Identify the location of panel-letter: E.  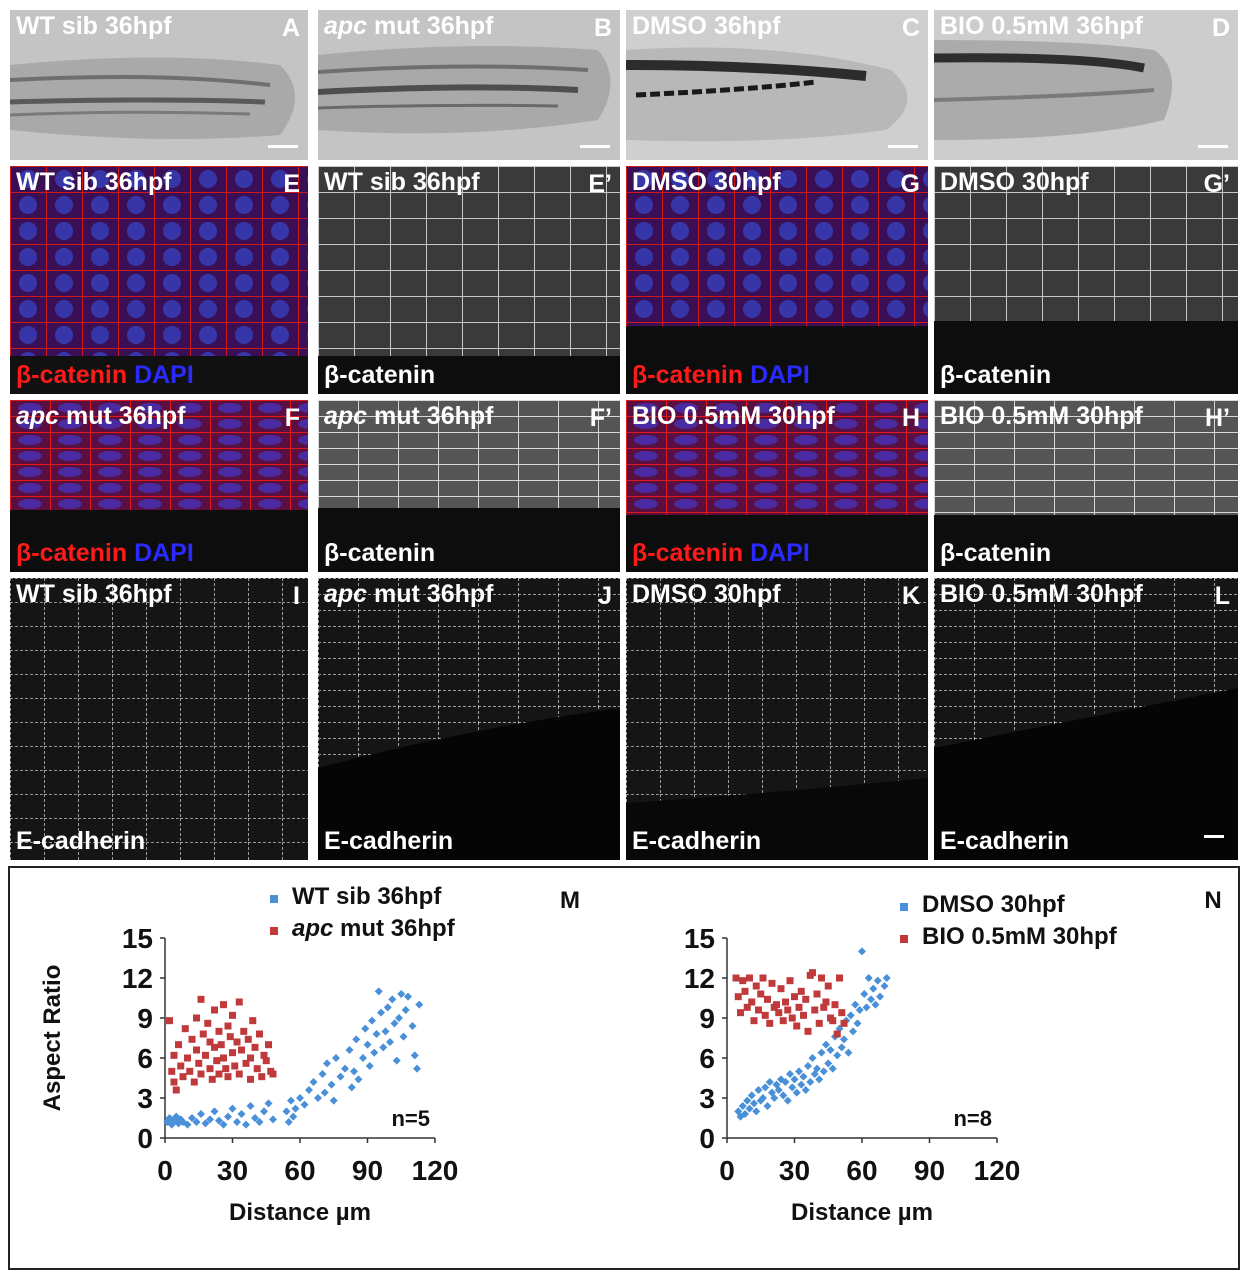
(291, 184).